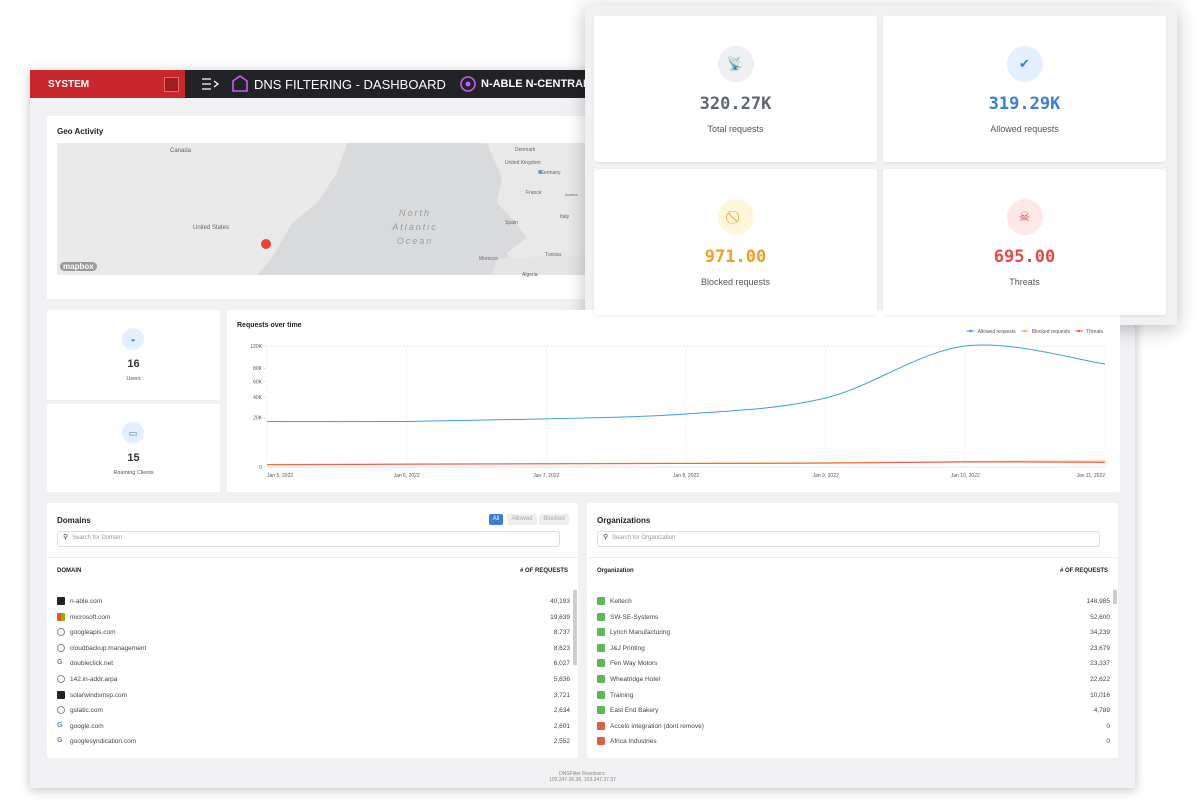  Describe the element at coordinates (133, 433) in the screenshot. I see `client-icon: ▭` at that location.